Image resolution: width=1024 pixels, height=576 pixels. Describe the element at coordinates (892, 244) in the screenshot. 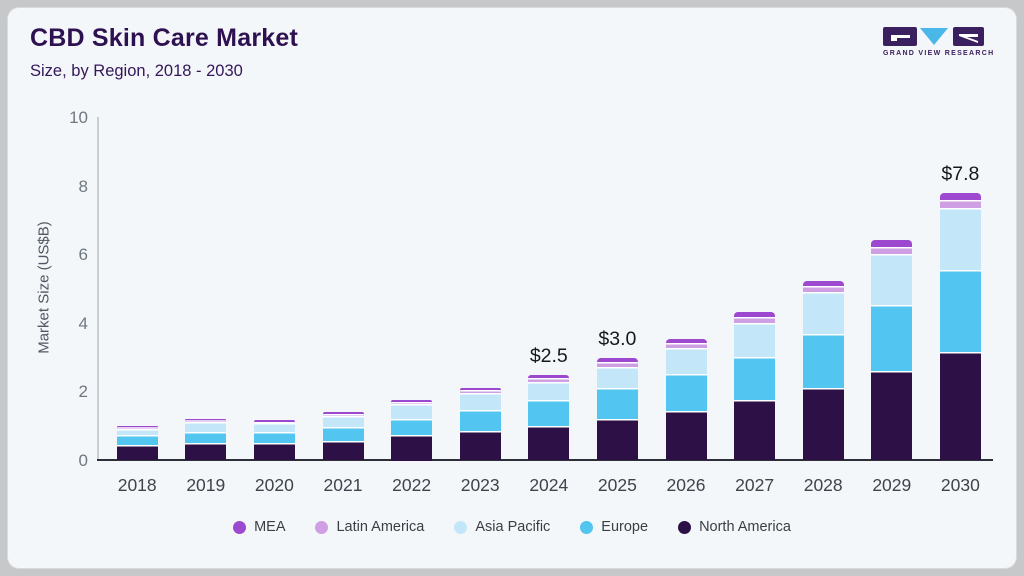

I see `bar-segment-2029-mea` at that location.